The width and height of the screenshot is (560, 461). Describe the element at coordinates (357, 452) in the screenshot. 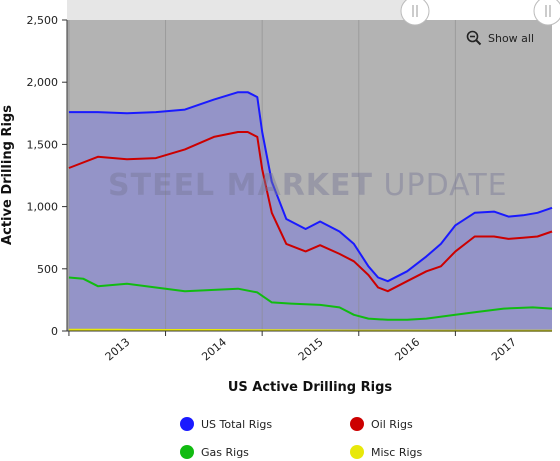

I see `legend-marker-misc` at that location.